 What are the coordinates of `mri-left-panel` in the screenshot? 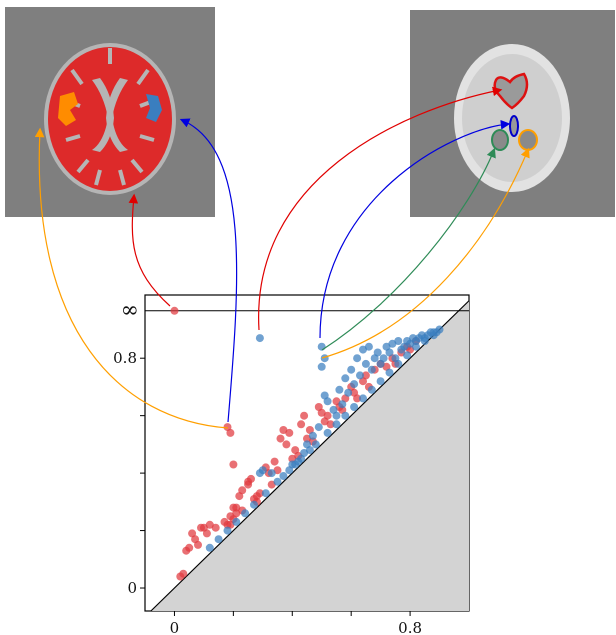 It's located at (110, 112).